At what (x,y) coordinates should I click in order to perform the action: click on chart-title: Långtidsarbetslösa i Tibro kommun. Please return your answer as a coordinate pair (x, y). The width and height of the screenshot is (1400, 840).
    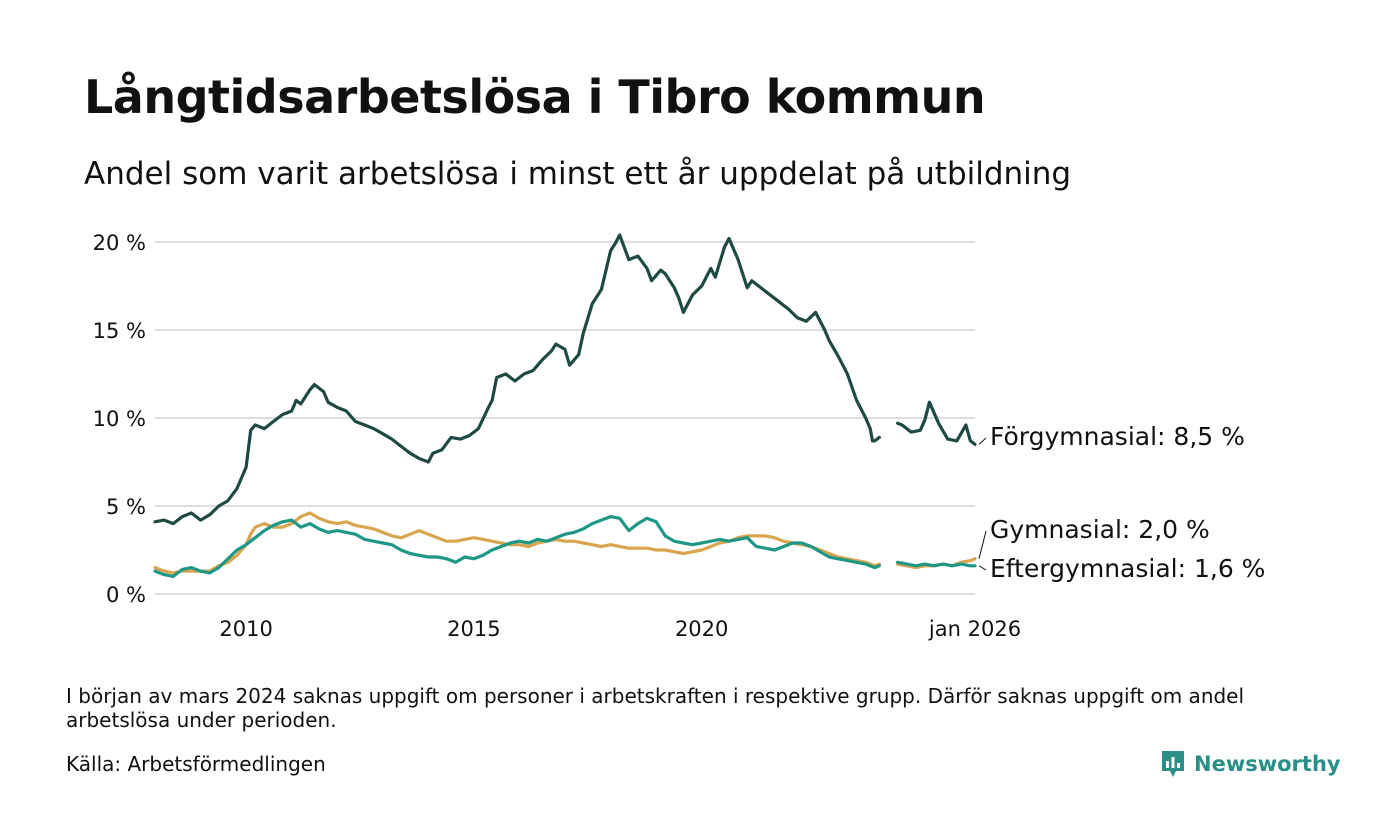
    Looking at the image, I should click on (535, 97).